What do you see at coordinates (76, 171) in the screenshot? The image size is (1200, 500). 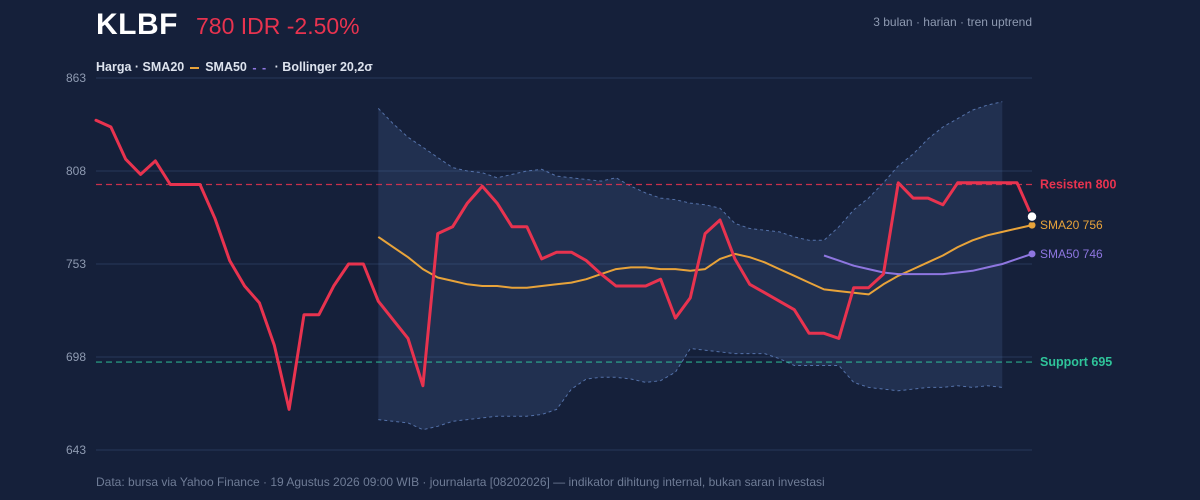 I see `y-tick-label: 808` at bounding box center [76, 171].